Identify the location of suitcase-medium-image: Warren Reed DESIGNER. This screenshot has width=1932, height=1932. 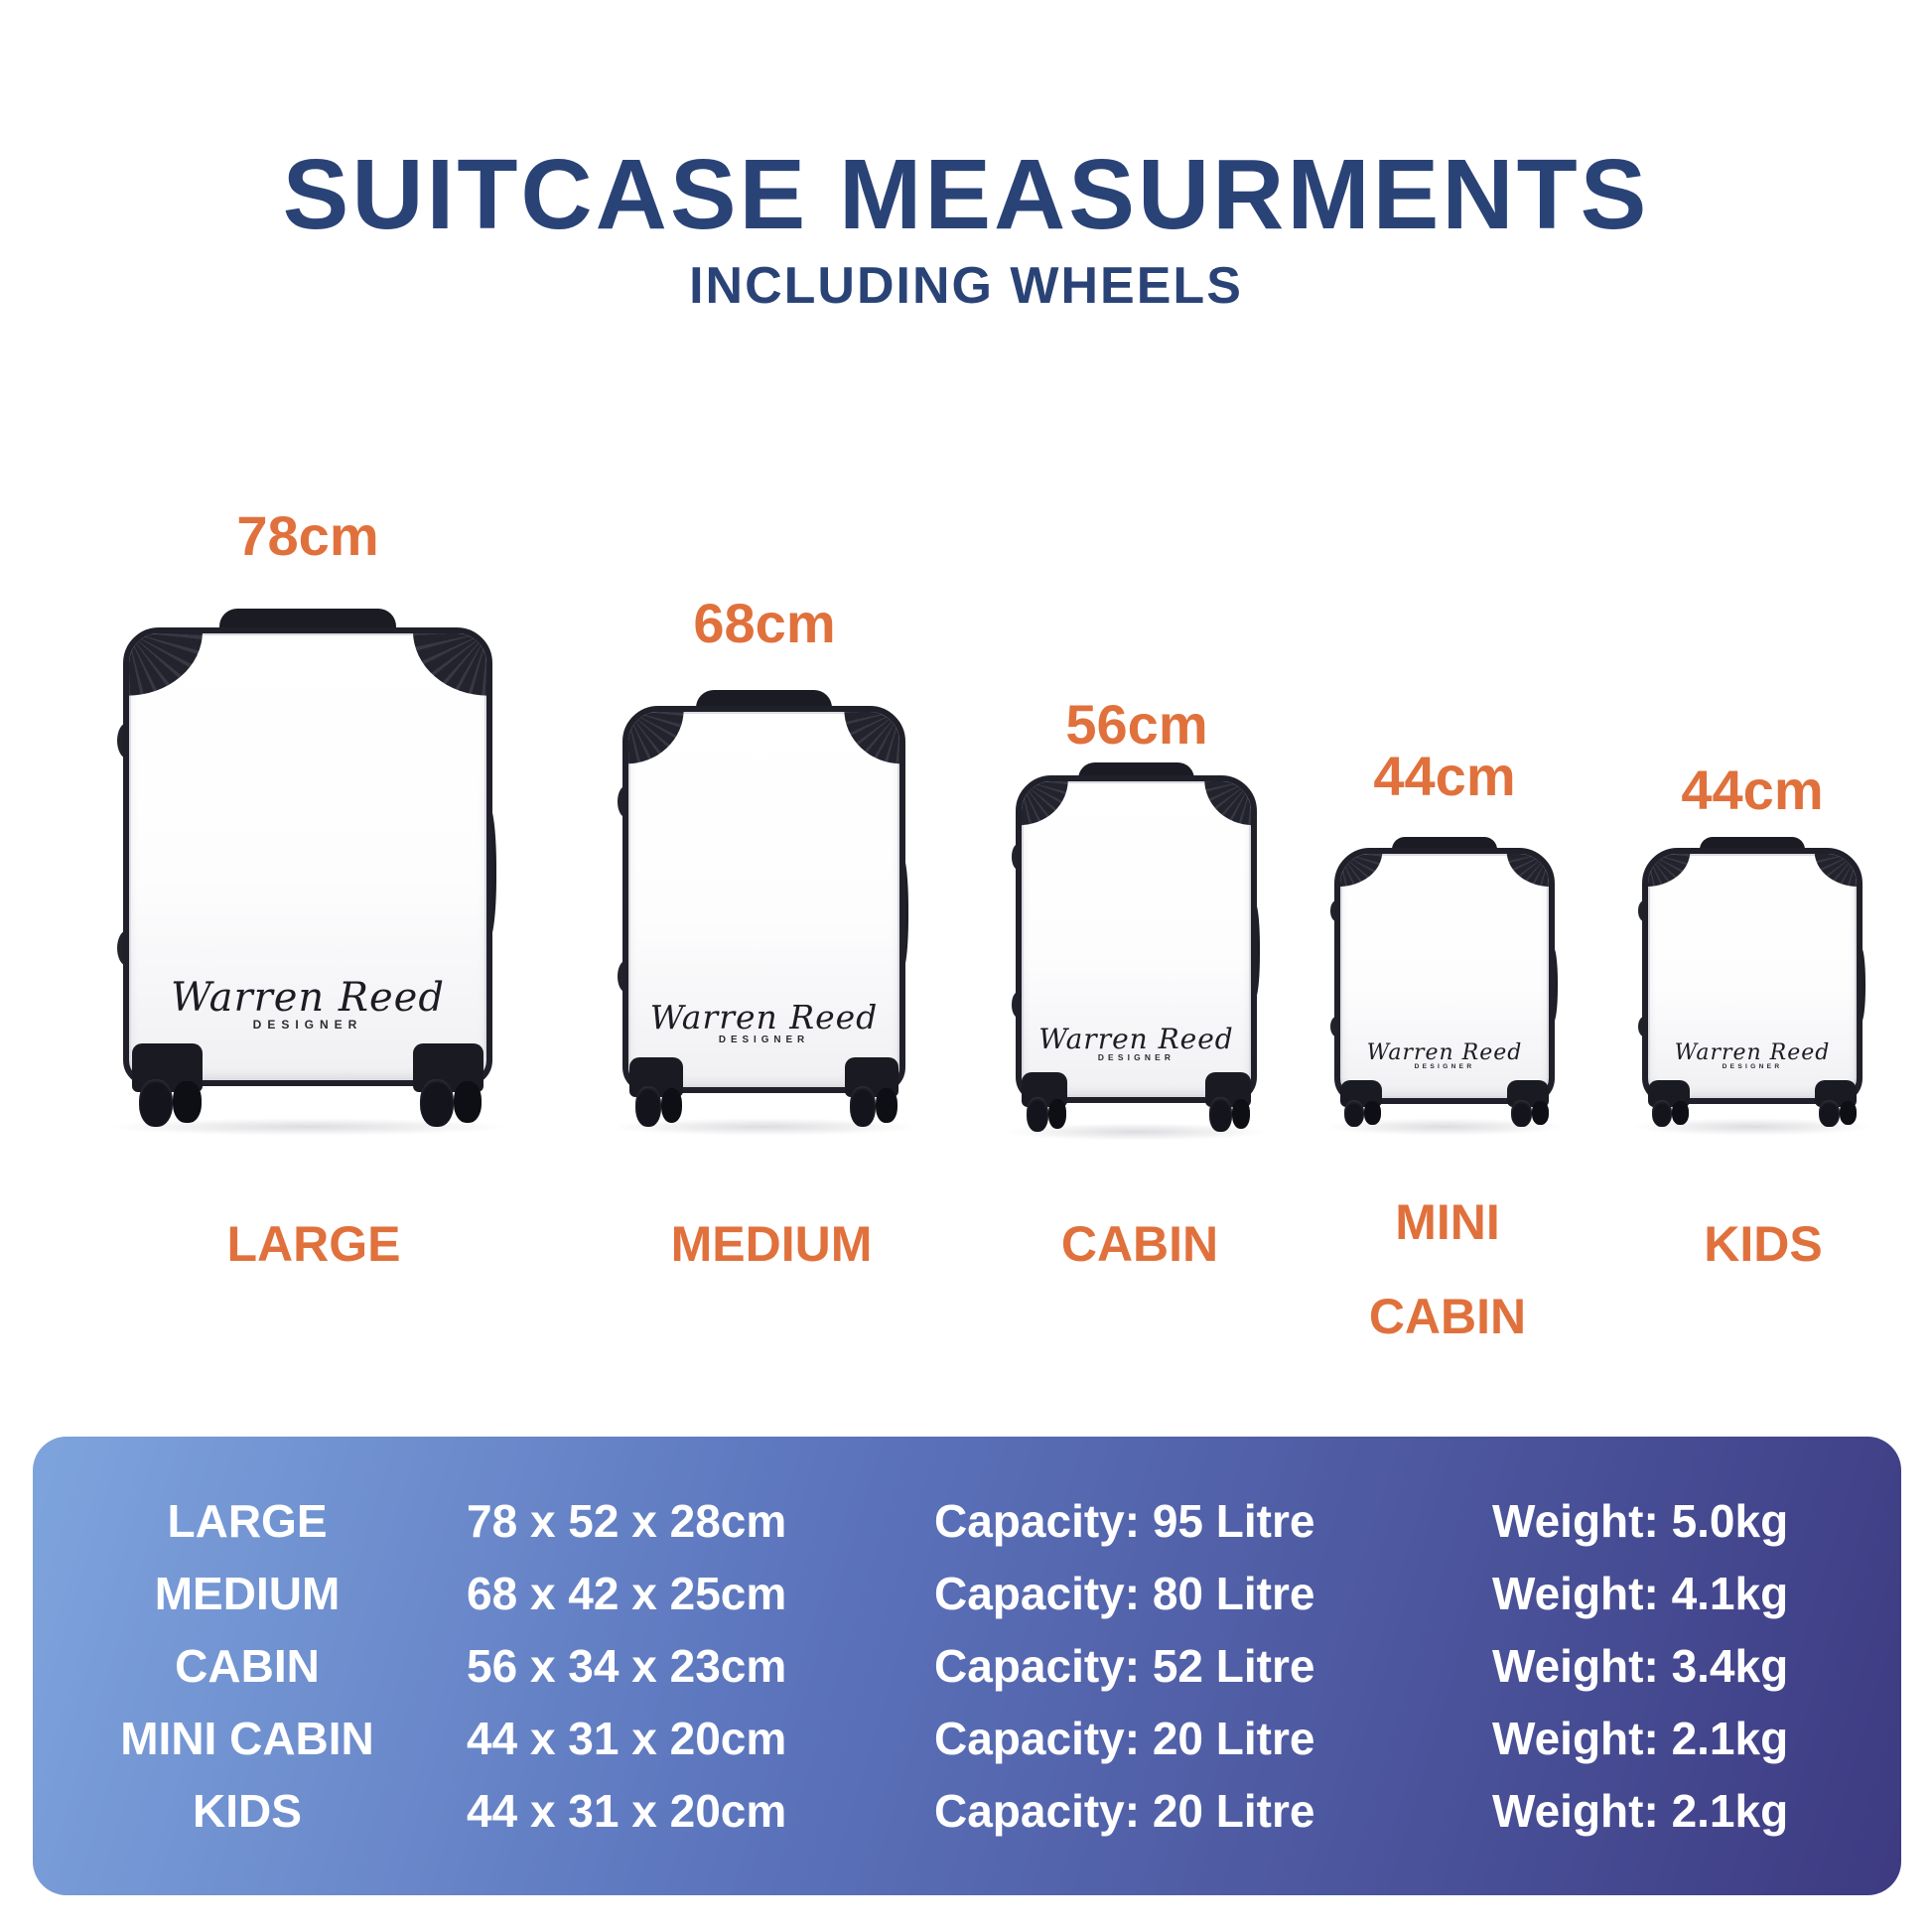
(764, 913).